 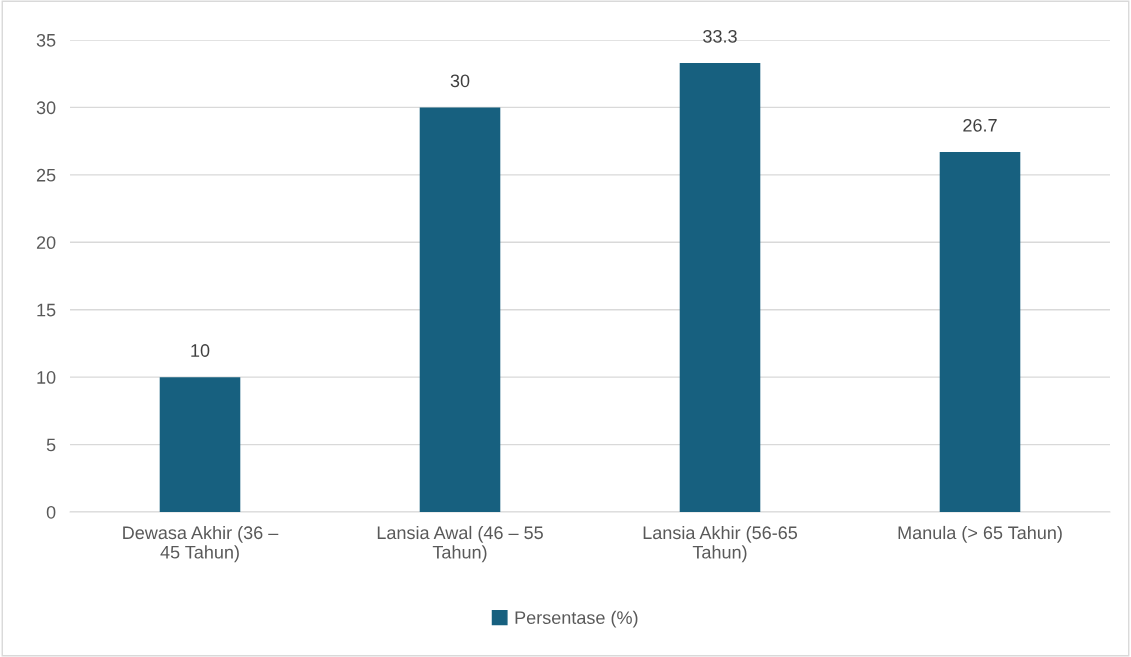 I want to click on legend-label: Persentase (%), so click(x=576, y=619).